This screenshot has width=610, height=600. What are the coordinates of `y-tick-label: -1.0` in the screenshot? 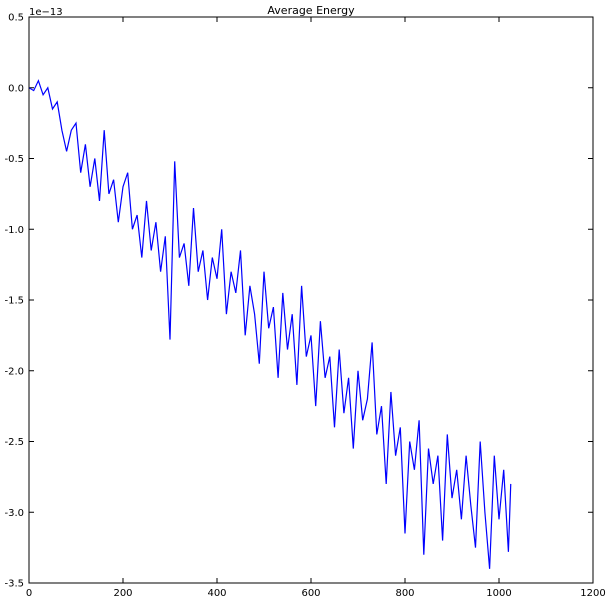 It's located at (14, 230).